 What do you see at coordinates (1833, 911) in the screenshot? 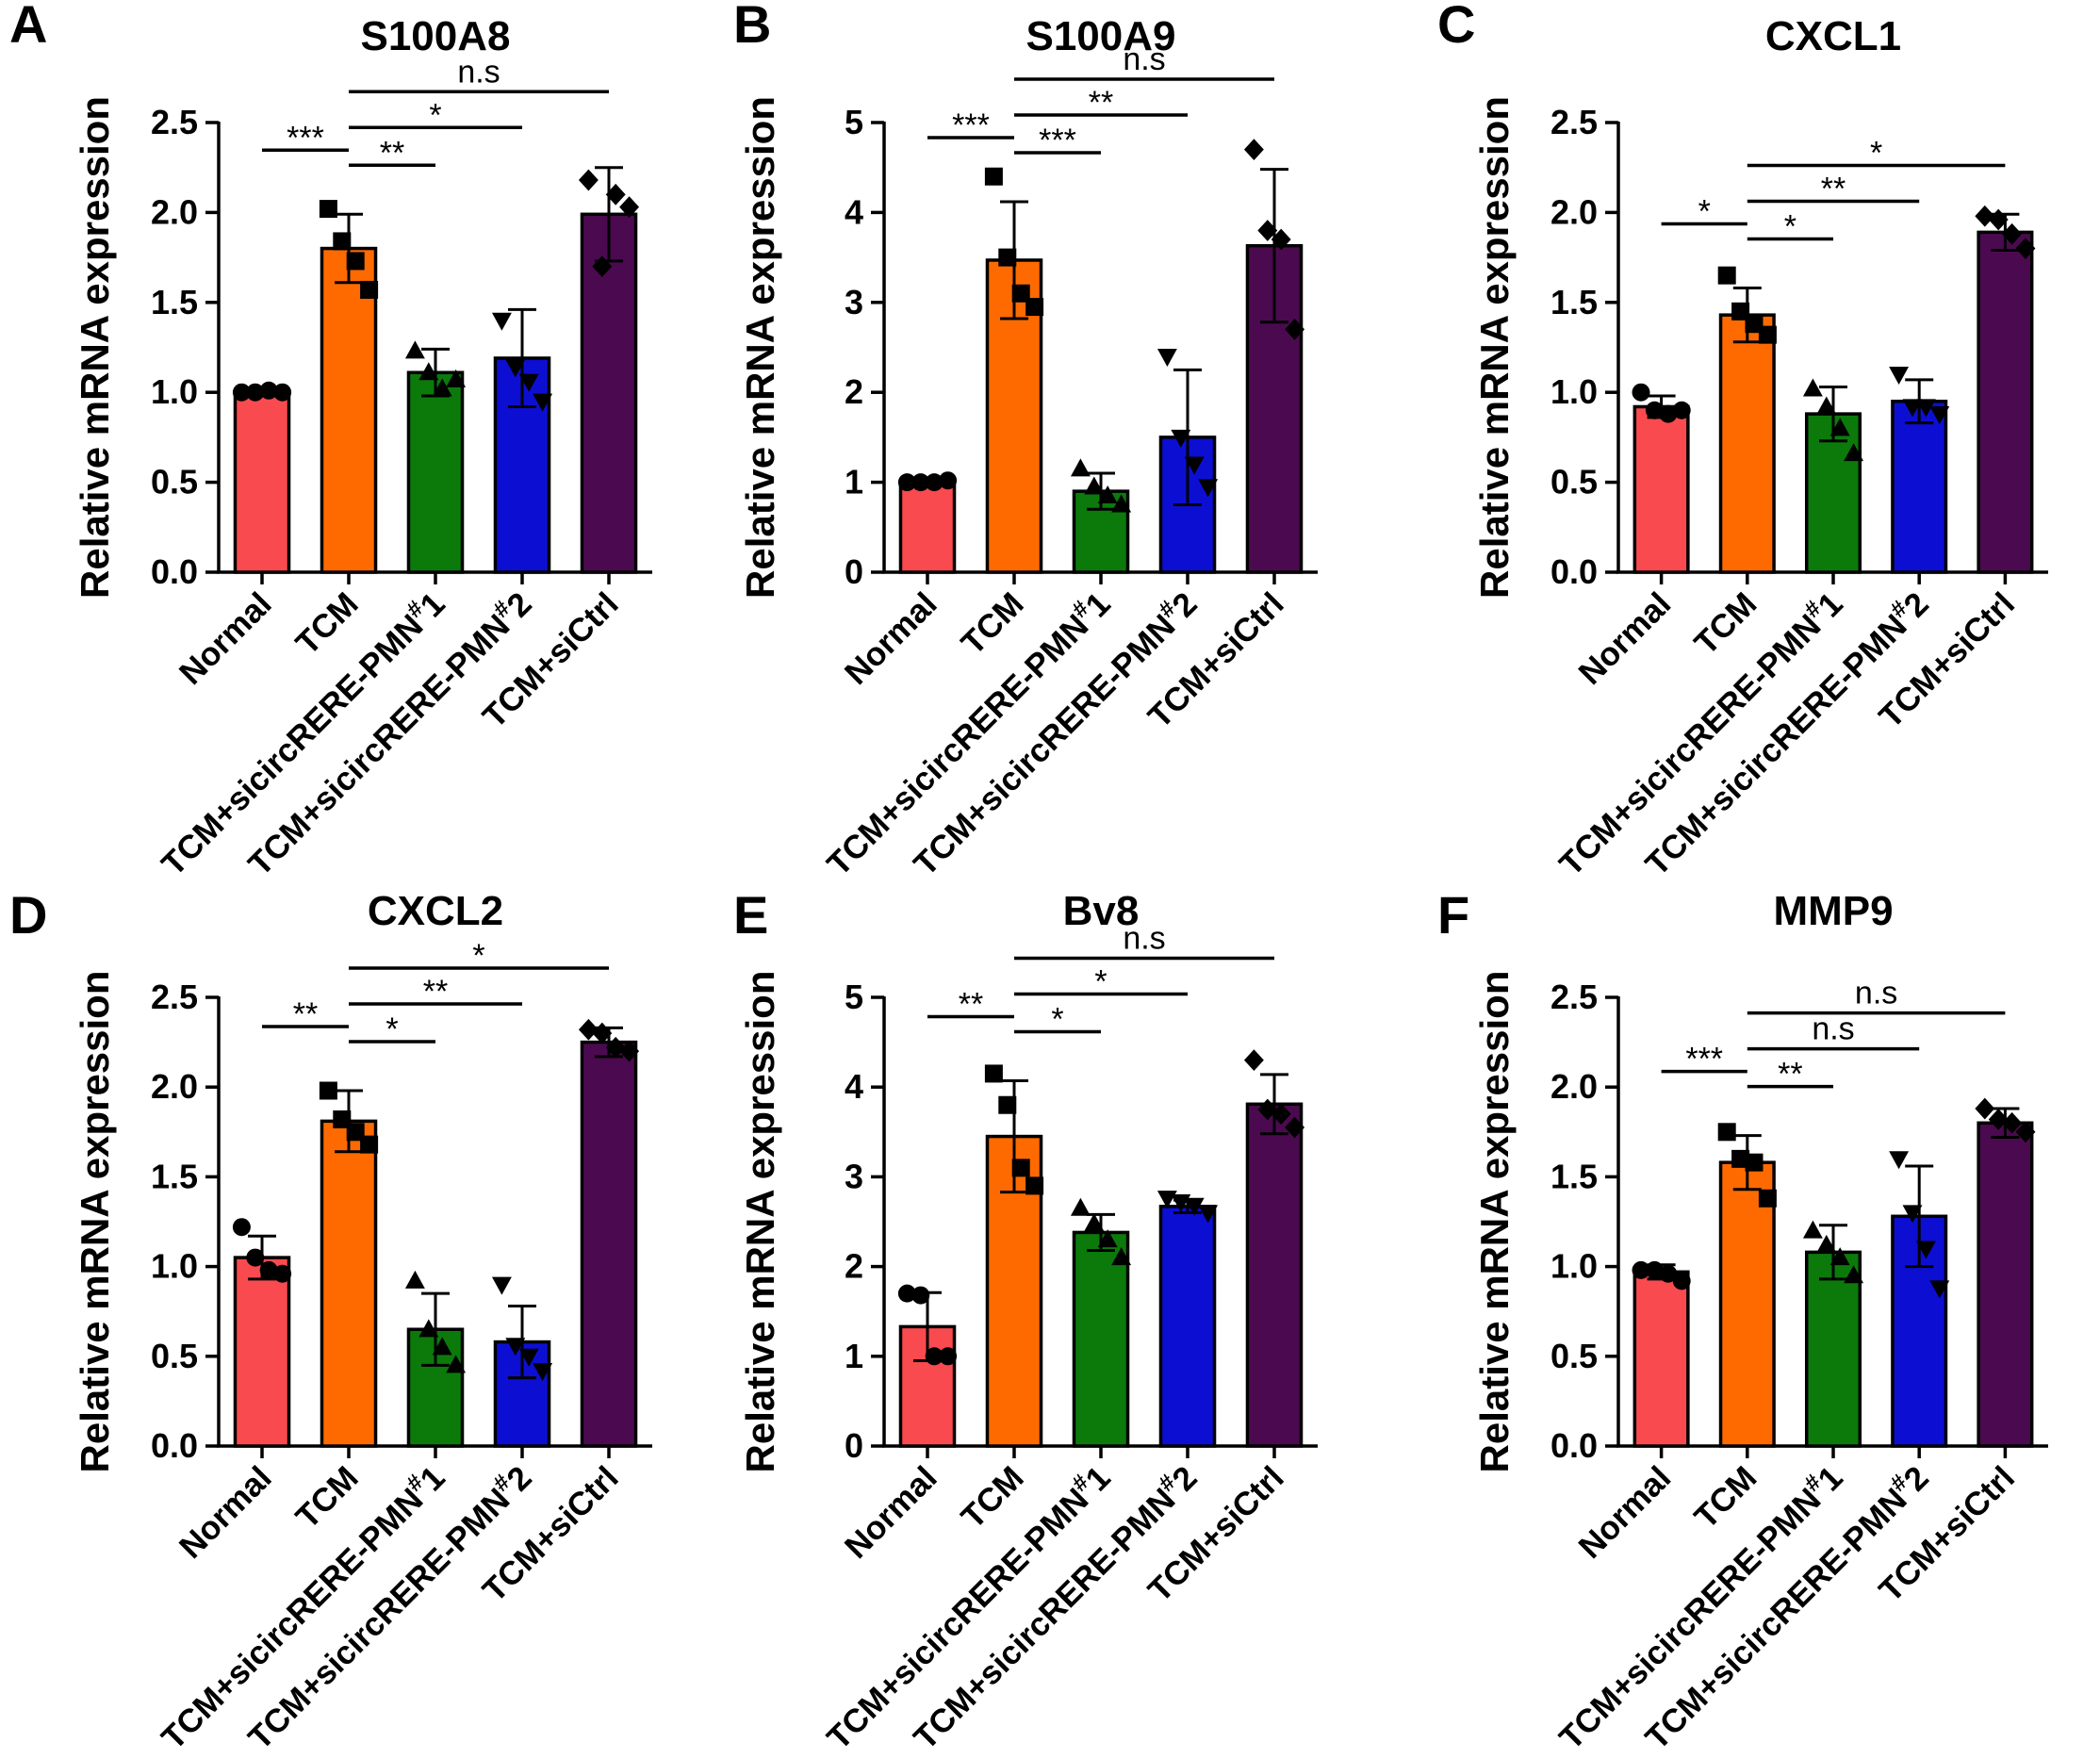
I see `chart-title: MMP9` at bounding box center [1833, 911].